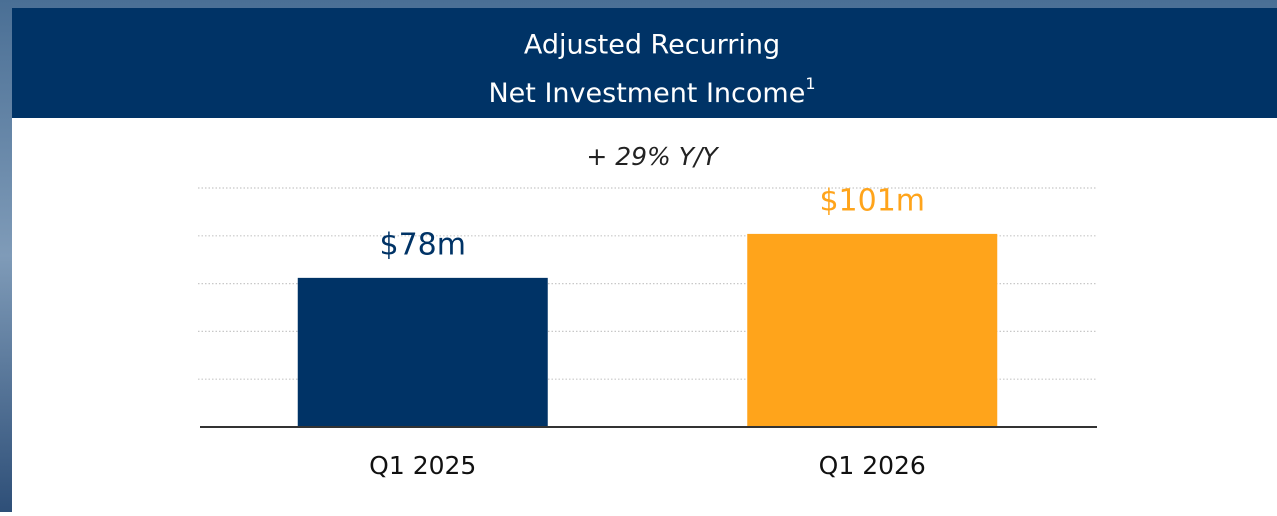  What do you see at coordinates (810, 83) in the screenshot?
I see `title-footnote: 1` at bounding box center [810, 83].